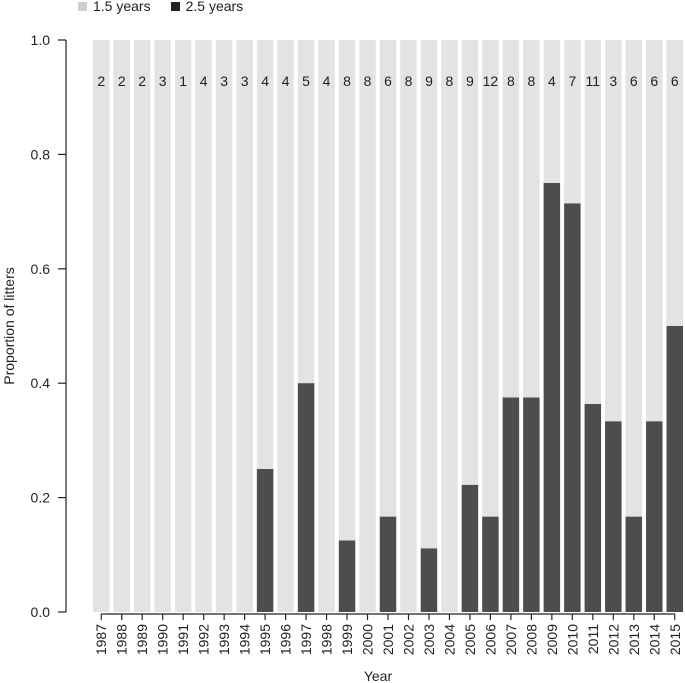 This screenshot has height=683, width=685. Describe the element at coordinates (654, 639) in the screenshot. I see `x-tick-label: 2014` at that location.